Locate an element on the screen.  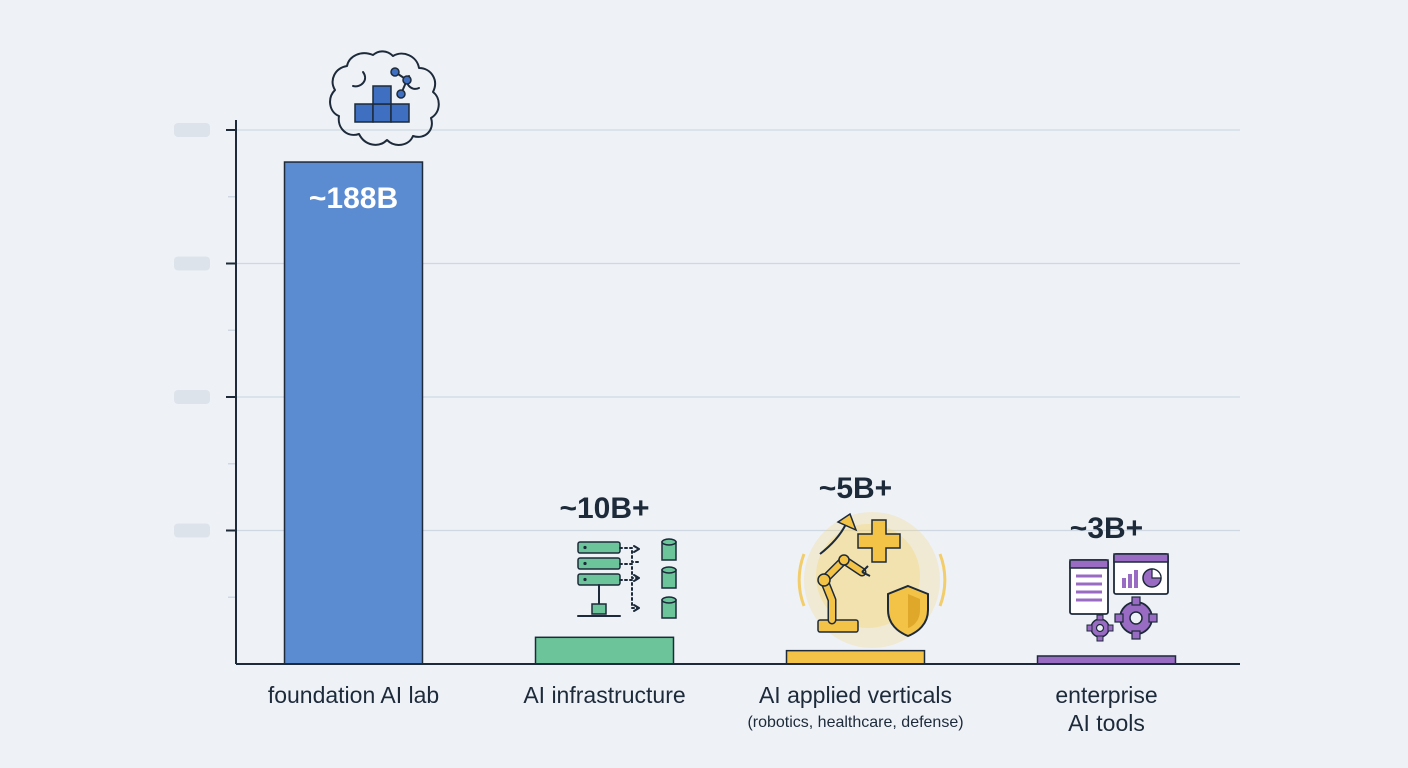
category-label-4-line-2: AI tools is located at coordinates (1106, 723).